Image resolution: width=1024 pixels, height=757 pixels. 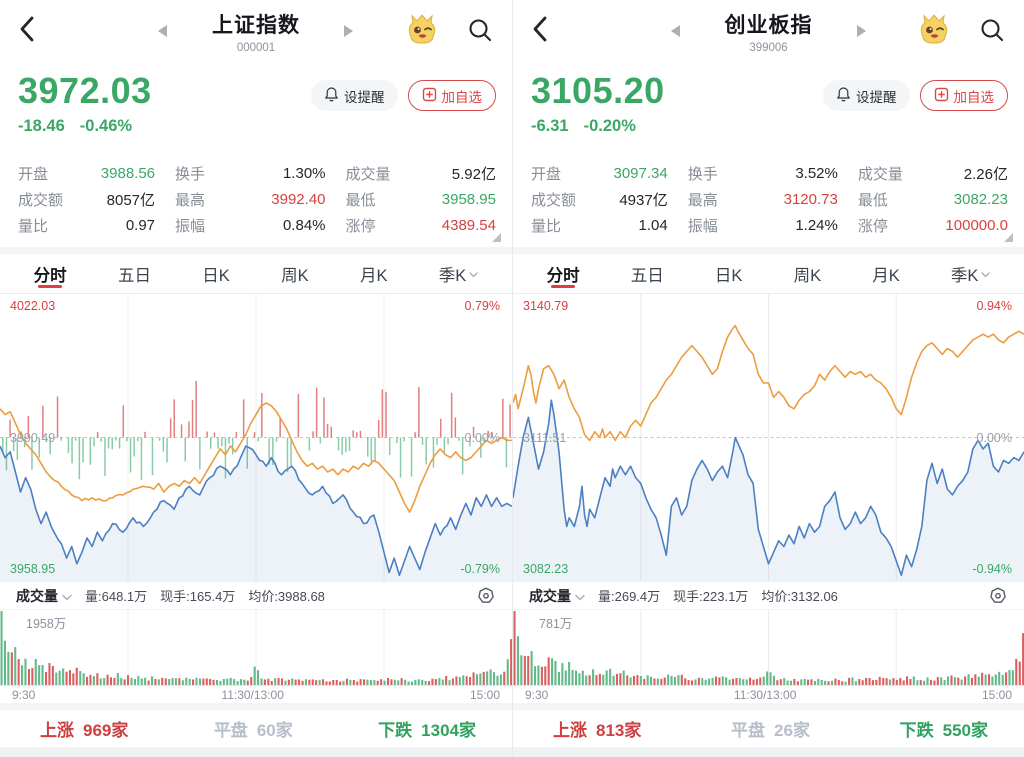 I want to click on time-mid: 11:30/13:00, so click(x=765, y=694).